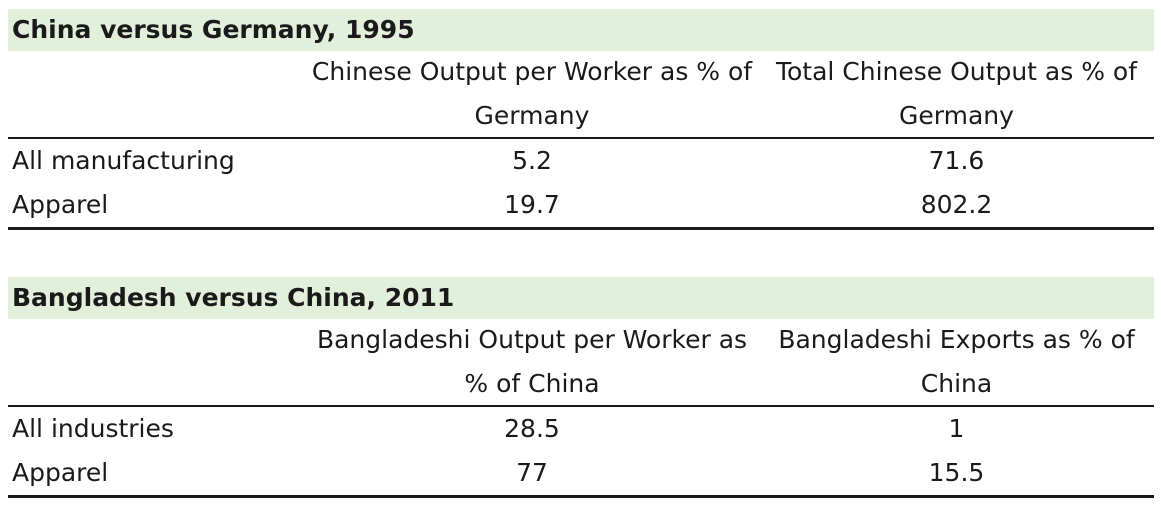  I want to click on data-cell: 77, so click(532, 472).